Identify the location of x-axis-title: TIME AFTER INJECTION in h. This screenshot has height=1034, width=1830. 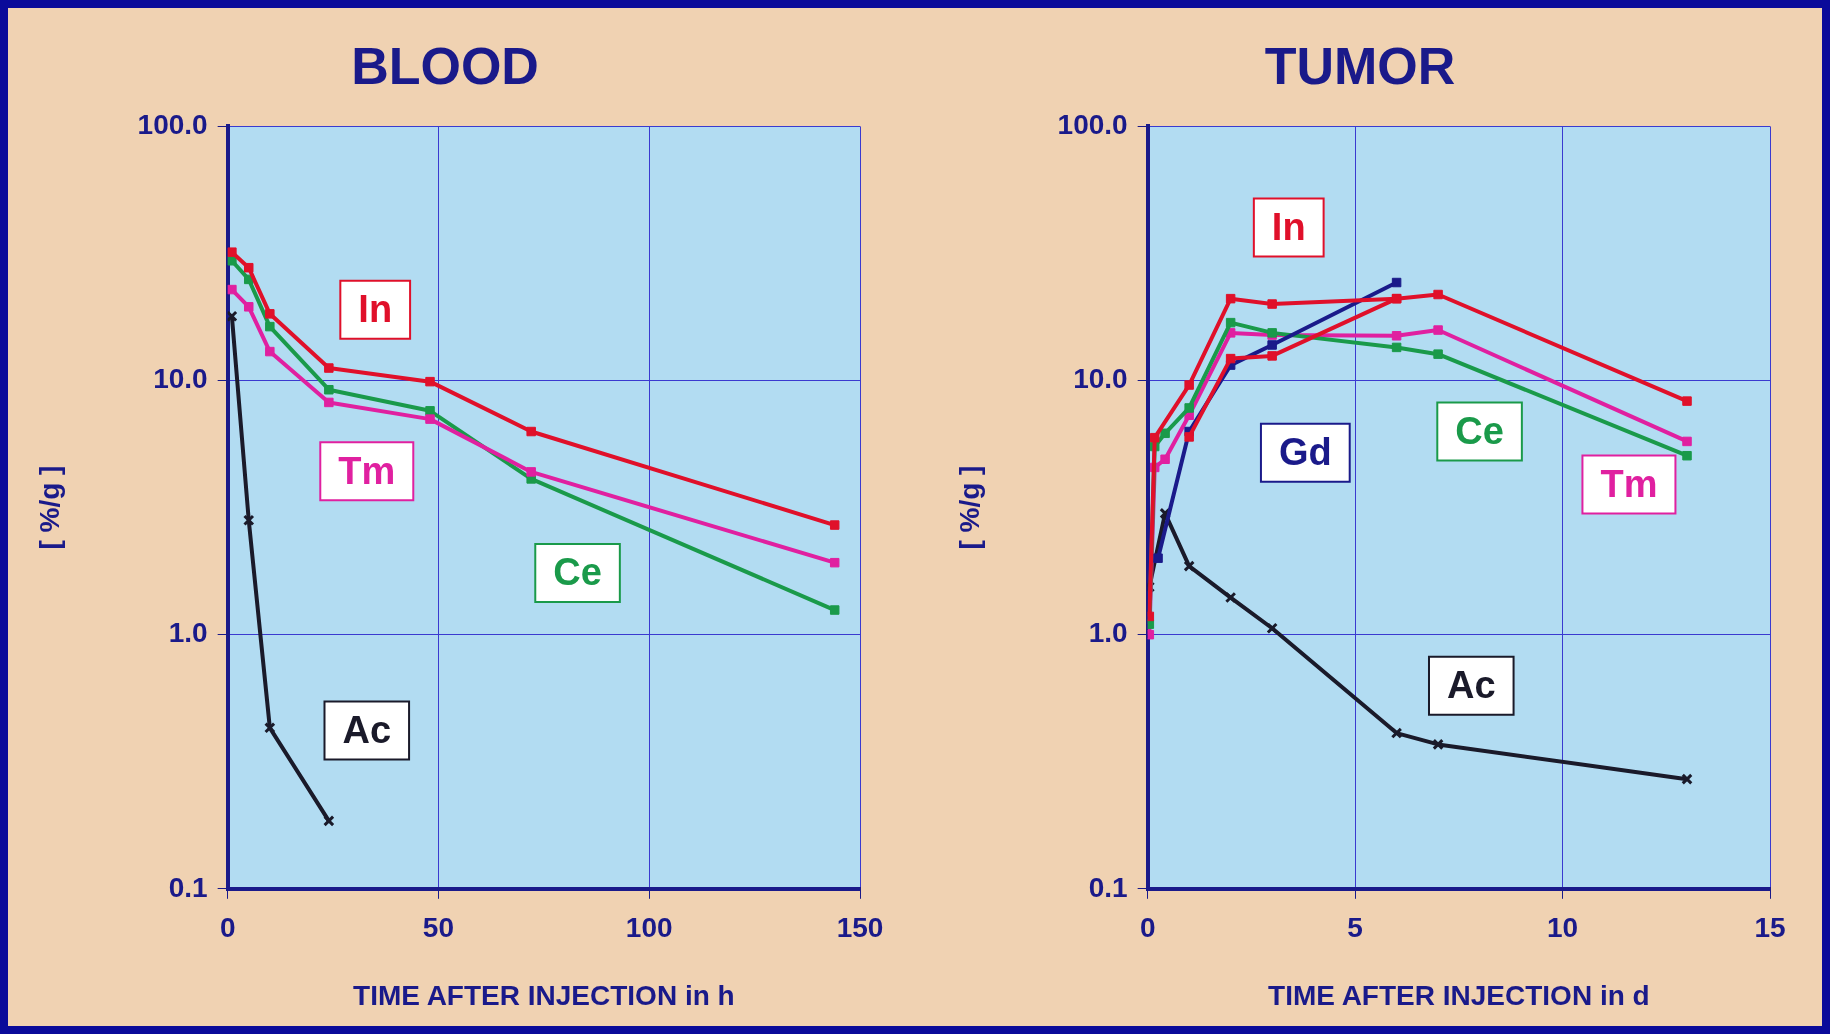
(544, 995).